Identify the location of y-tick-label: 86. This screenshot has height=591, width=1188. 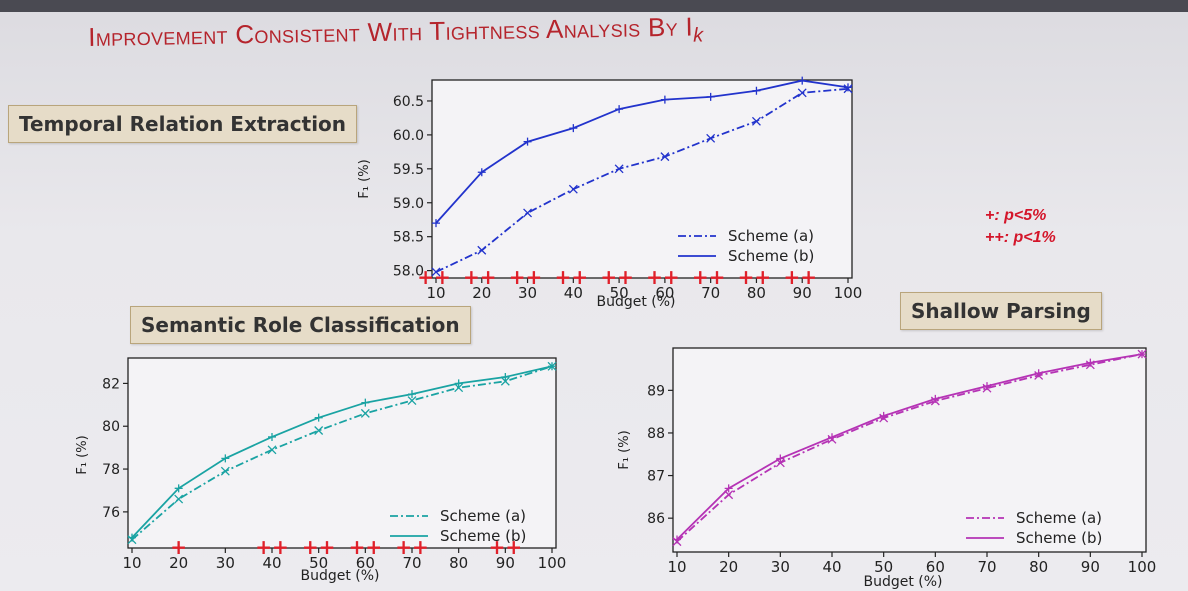
(656, 519).